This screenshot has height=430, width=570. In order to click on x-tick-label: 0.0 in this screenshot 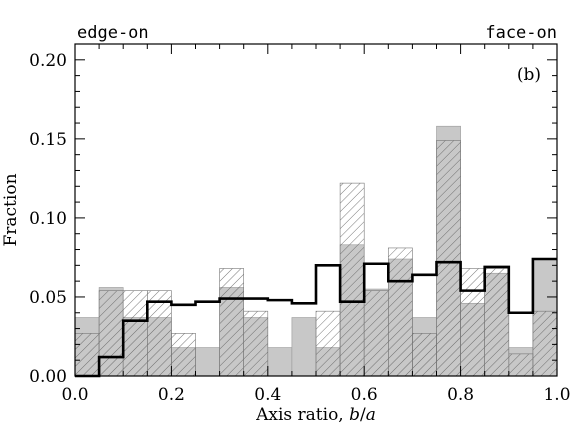, I will do `click(74, 395)`.